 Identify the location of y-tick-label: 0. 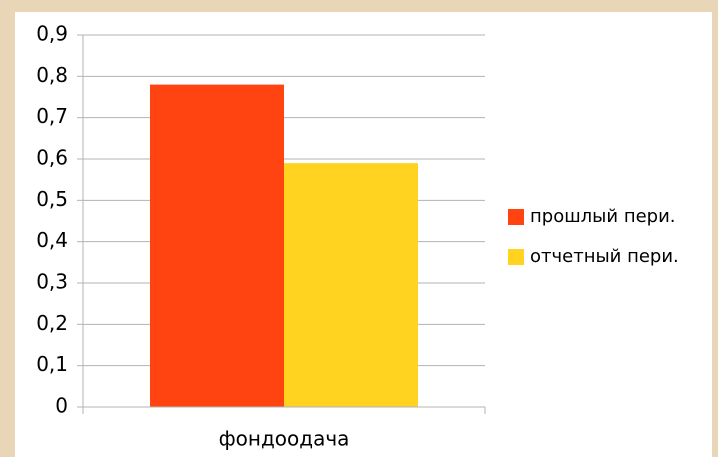
(61, 406).